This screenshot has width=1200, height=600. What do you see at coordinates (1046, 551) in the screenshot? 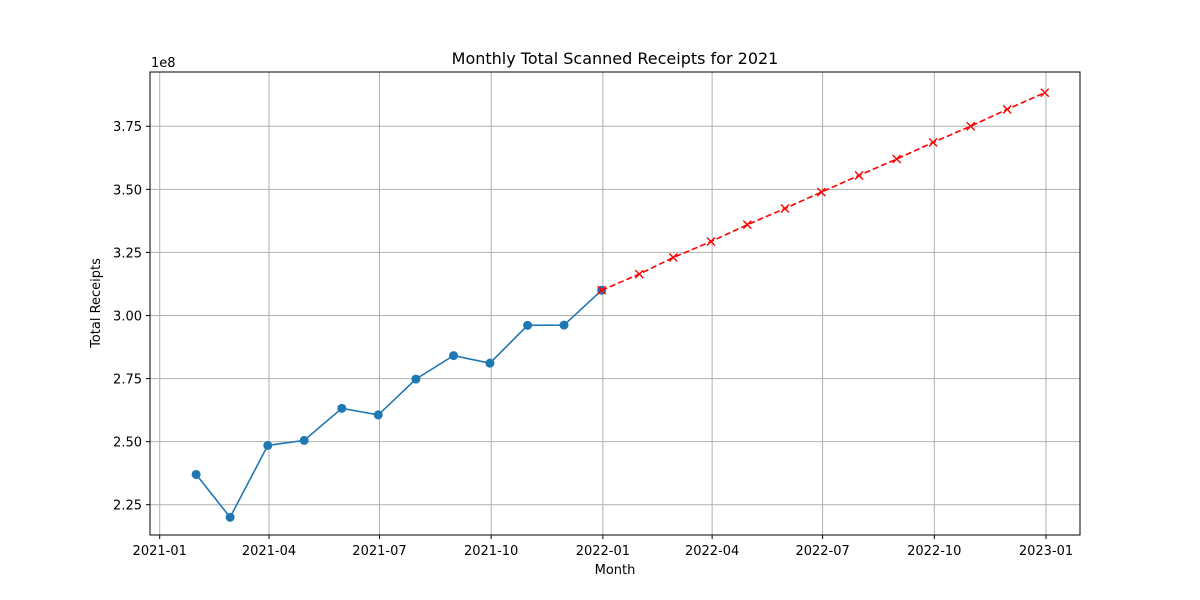
I see `x-tick-label: 2023-01` at bounding box center [1046, 551].